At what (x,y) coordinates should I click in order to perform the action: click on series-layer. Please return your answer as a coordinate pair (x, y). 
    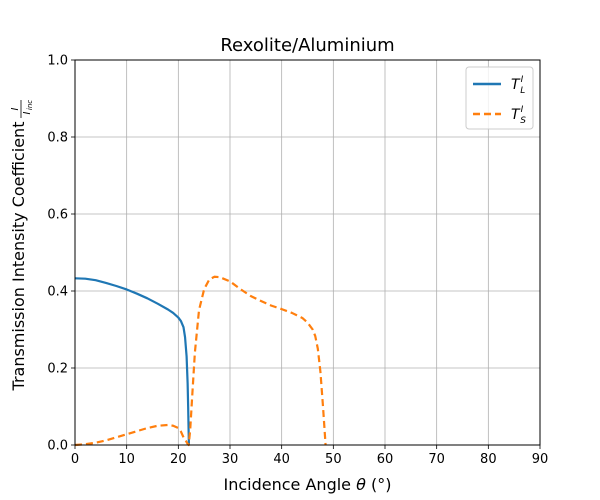
    Looking at the image, I should click on (200, 361).